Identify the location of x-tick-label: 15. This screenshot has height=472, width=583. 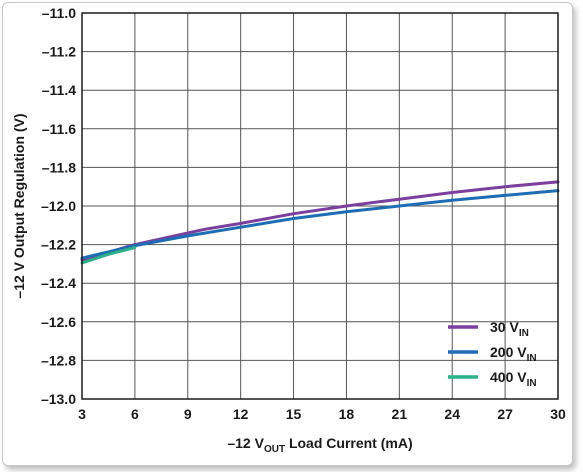
(294, 414).